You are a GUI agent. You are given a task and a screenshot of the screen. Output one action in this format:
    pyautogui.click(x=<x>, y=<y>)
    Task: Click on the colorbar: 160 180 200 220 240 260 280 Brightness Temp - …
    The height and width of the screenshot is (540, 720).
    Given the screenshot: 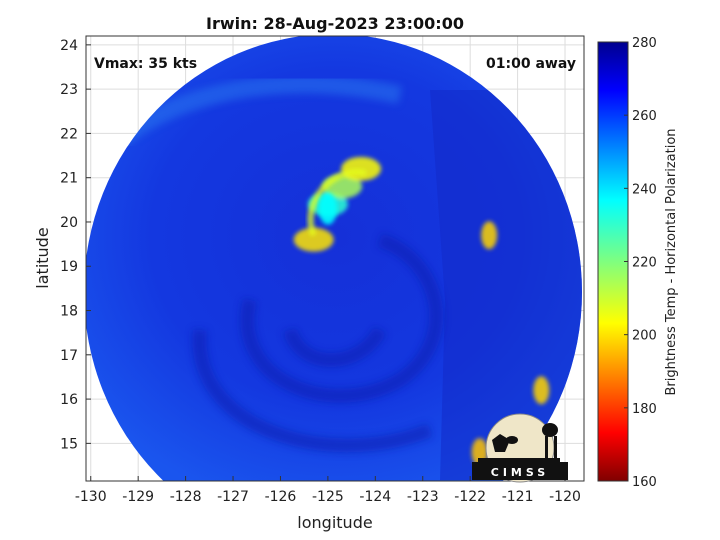 What is the action you would take?
    pyautogui.click(x=638, y=263)
    